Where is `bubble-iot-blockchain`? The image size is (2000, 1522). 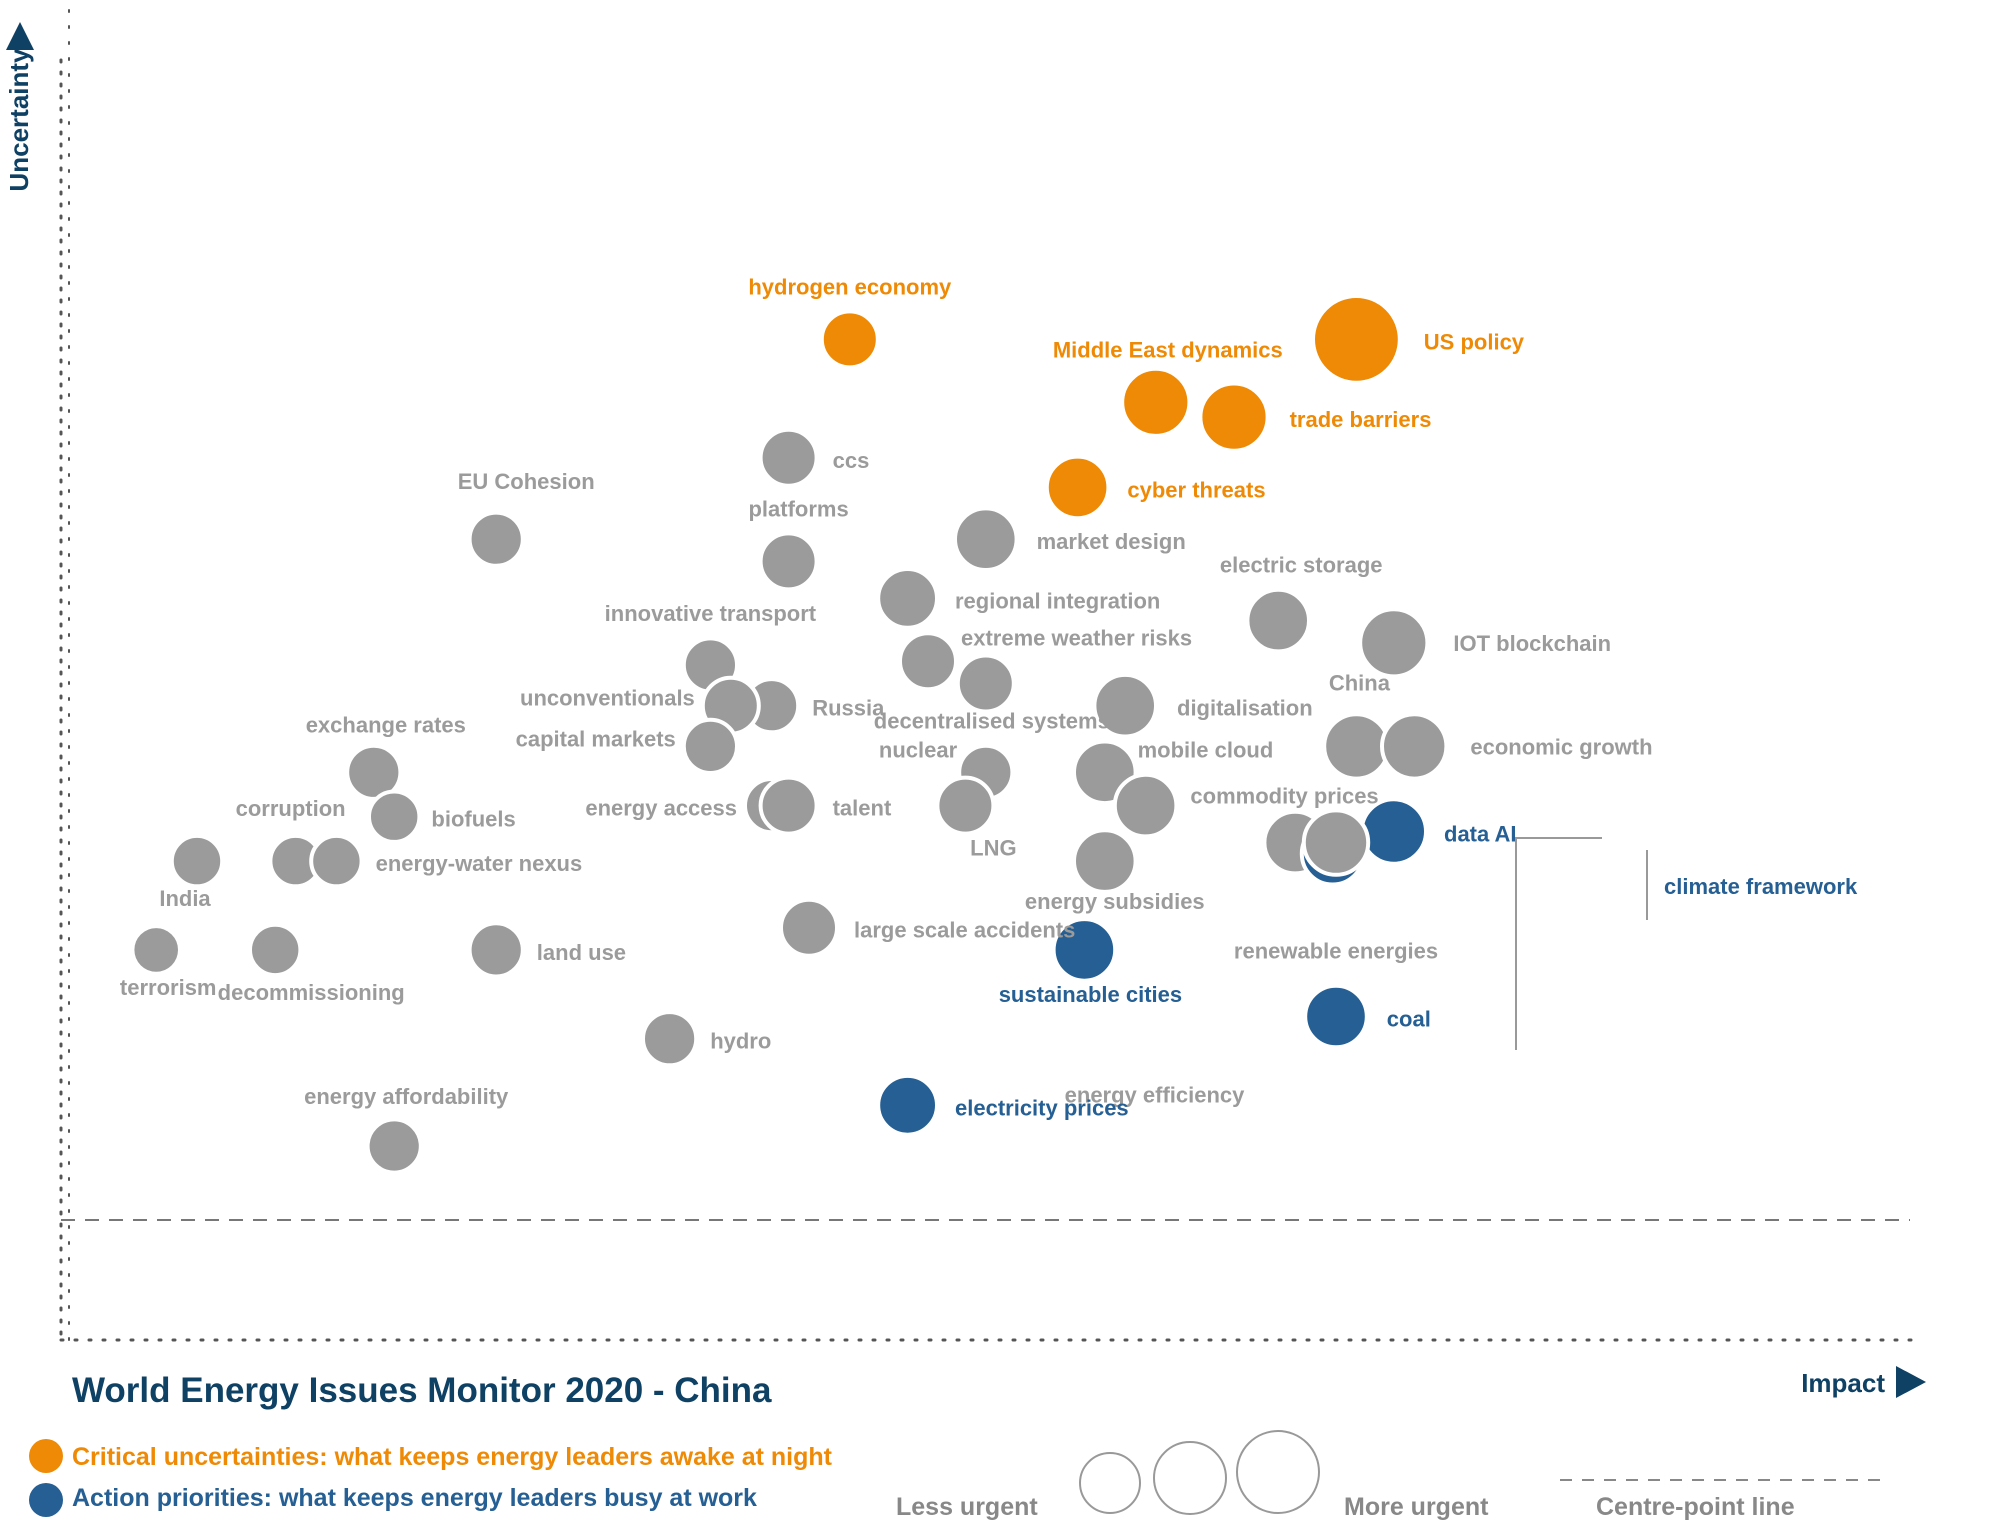 bubble-iot-blockchain is located at coordinates (1394, 643).